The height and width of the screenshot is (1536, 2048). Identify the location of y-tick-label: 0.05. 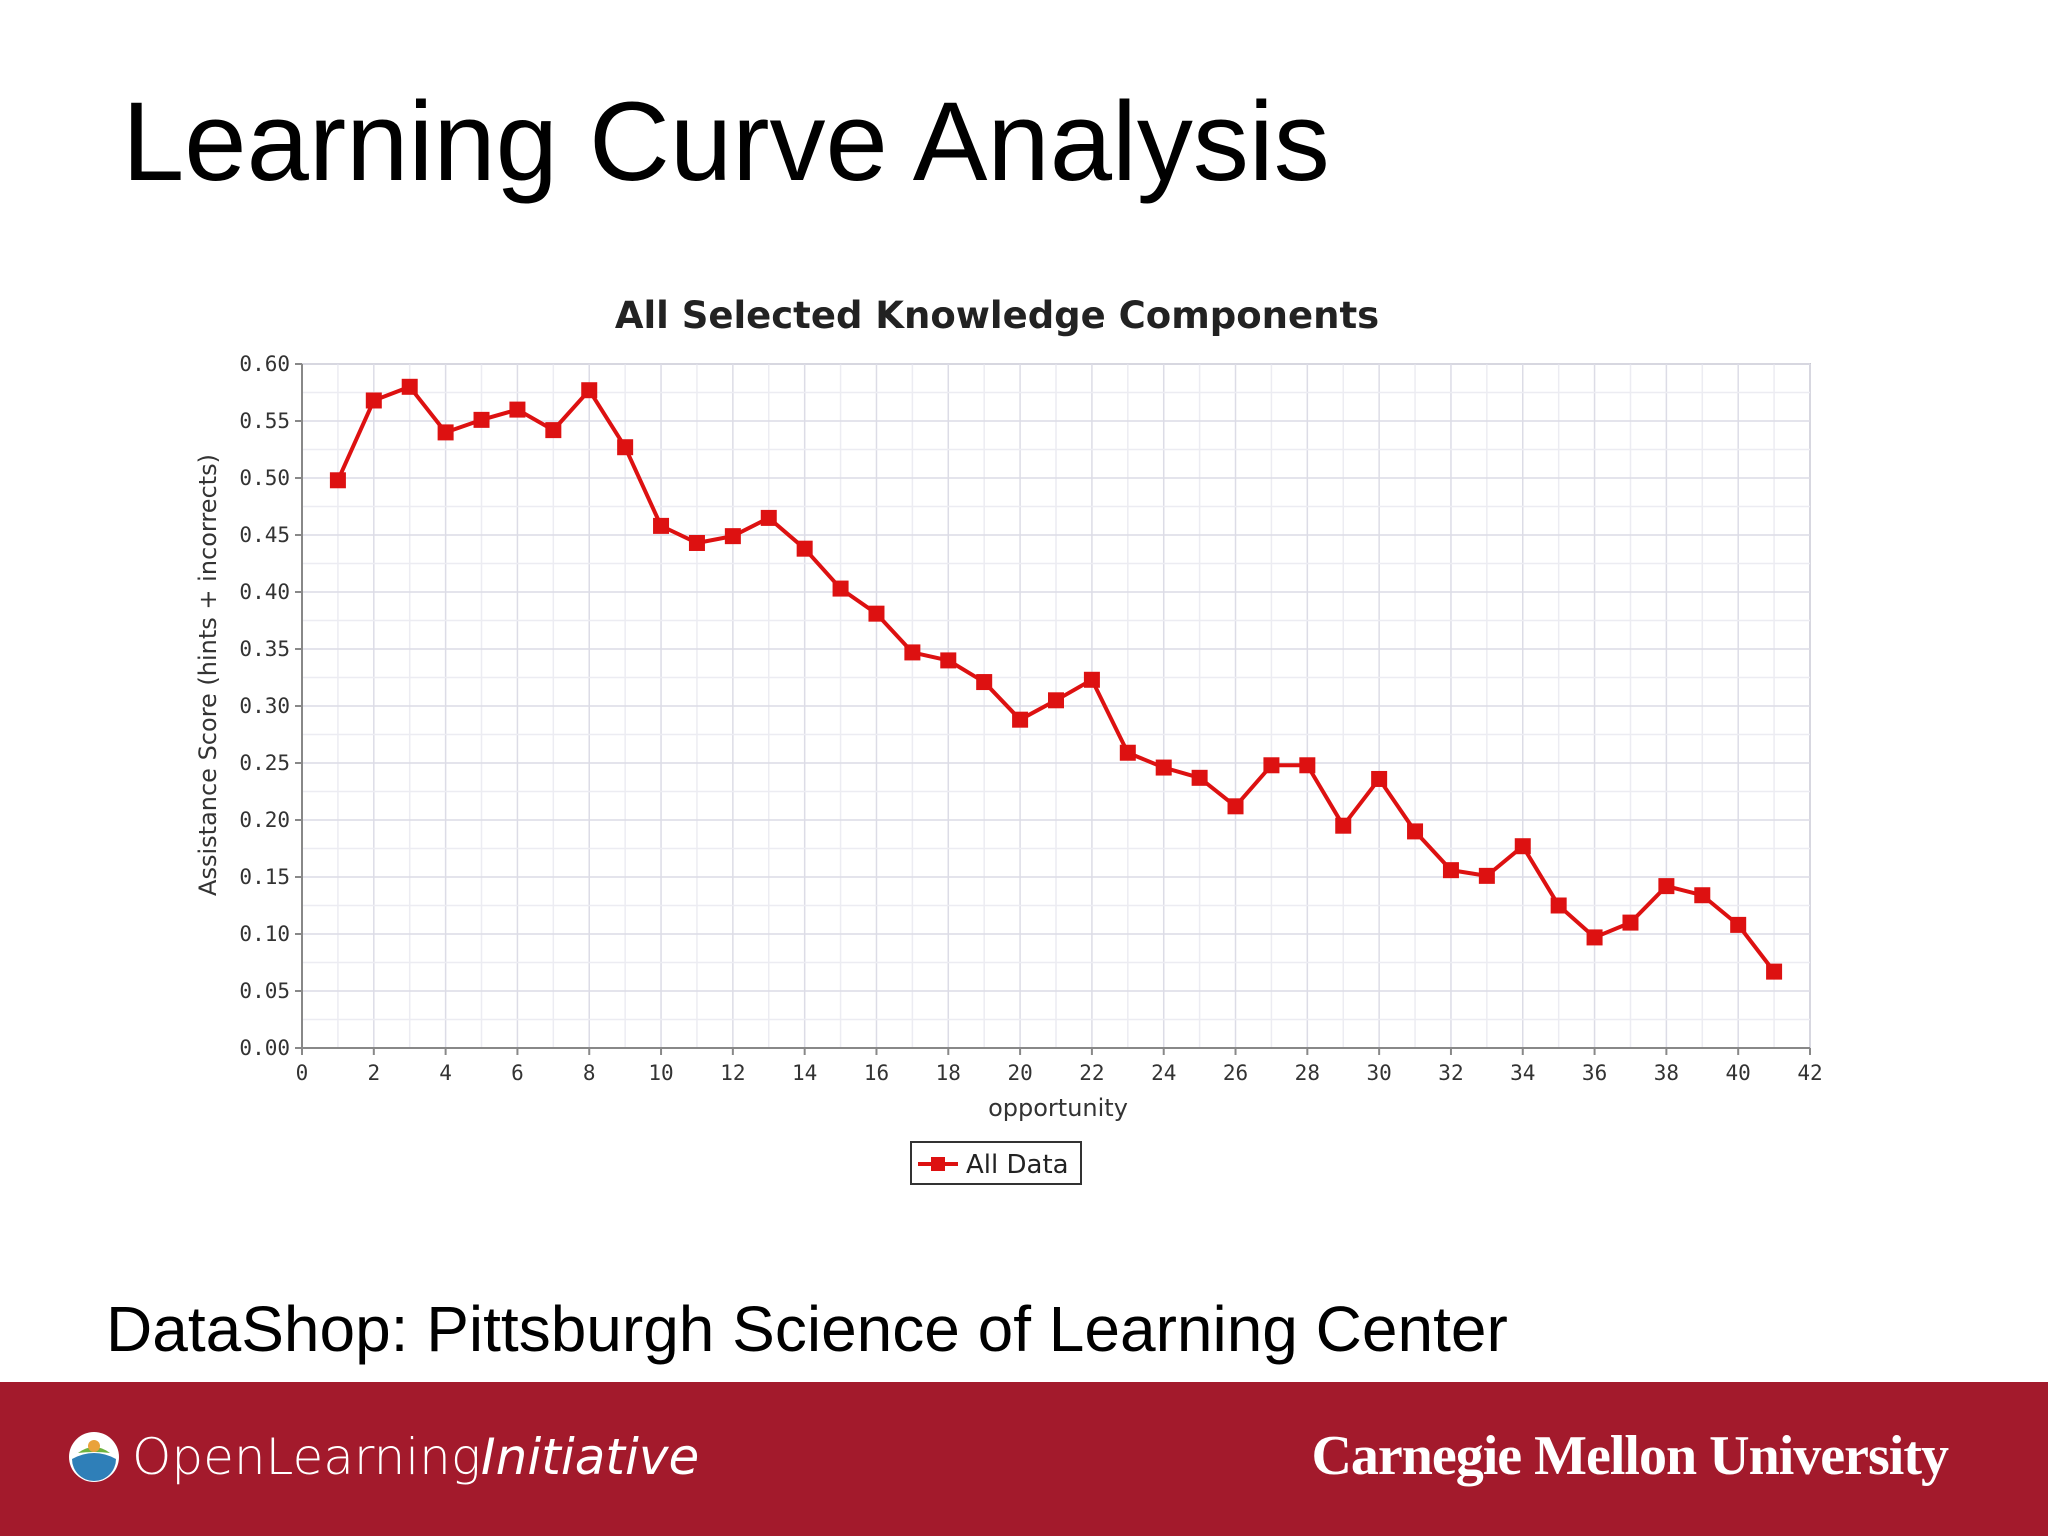
(264, 991).